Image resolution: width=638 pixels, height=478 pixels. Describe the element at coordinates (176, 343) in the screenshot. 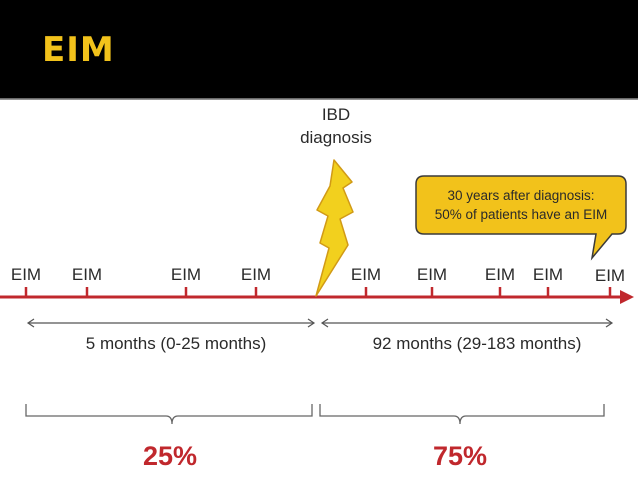

I see `span-label-before: 5 months (0-25 months)` at that location.